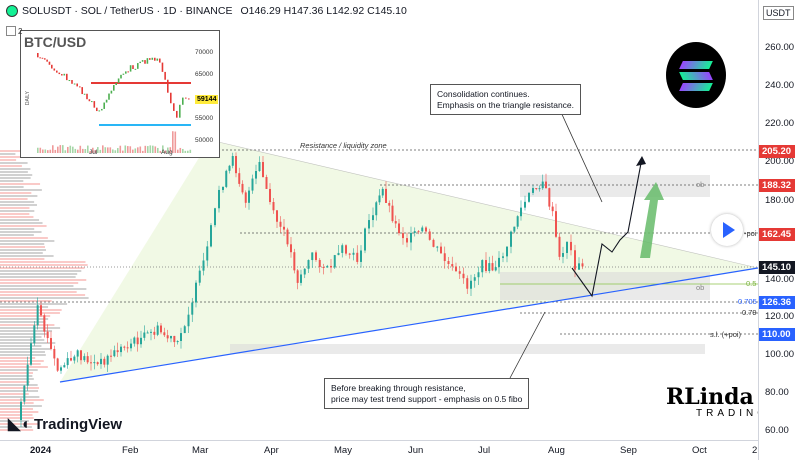  I want to click on resistance-zone, so click(615, 186).